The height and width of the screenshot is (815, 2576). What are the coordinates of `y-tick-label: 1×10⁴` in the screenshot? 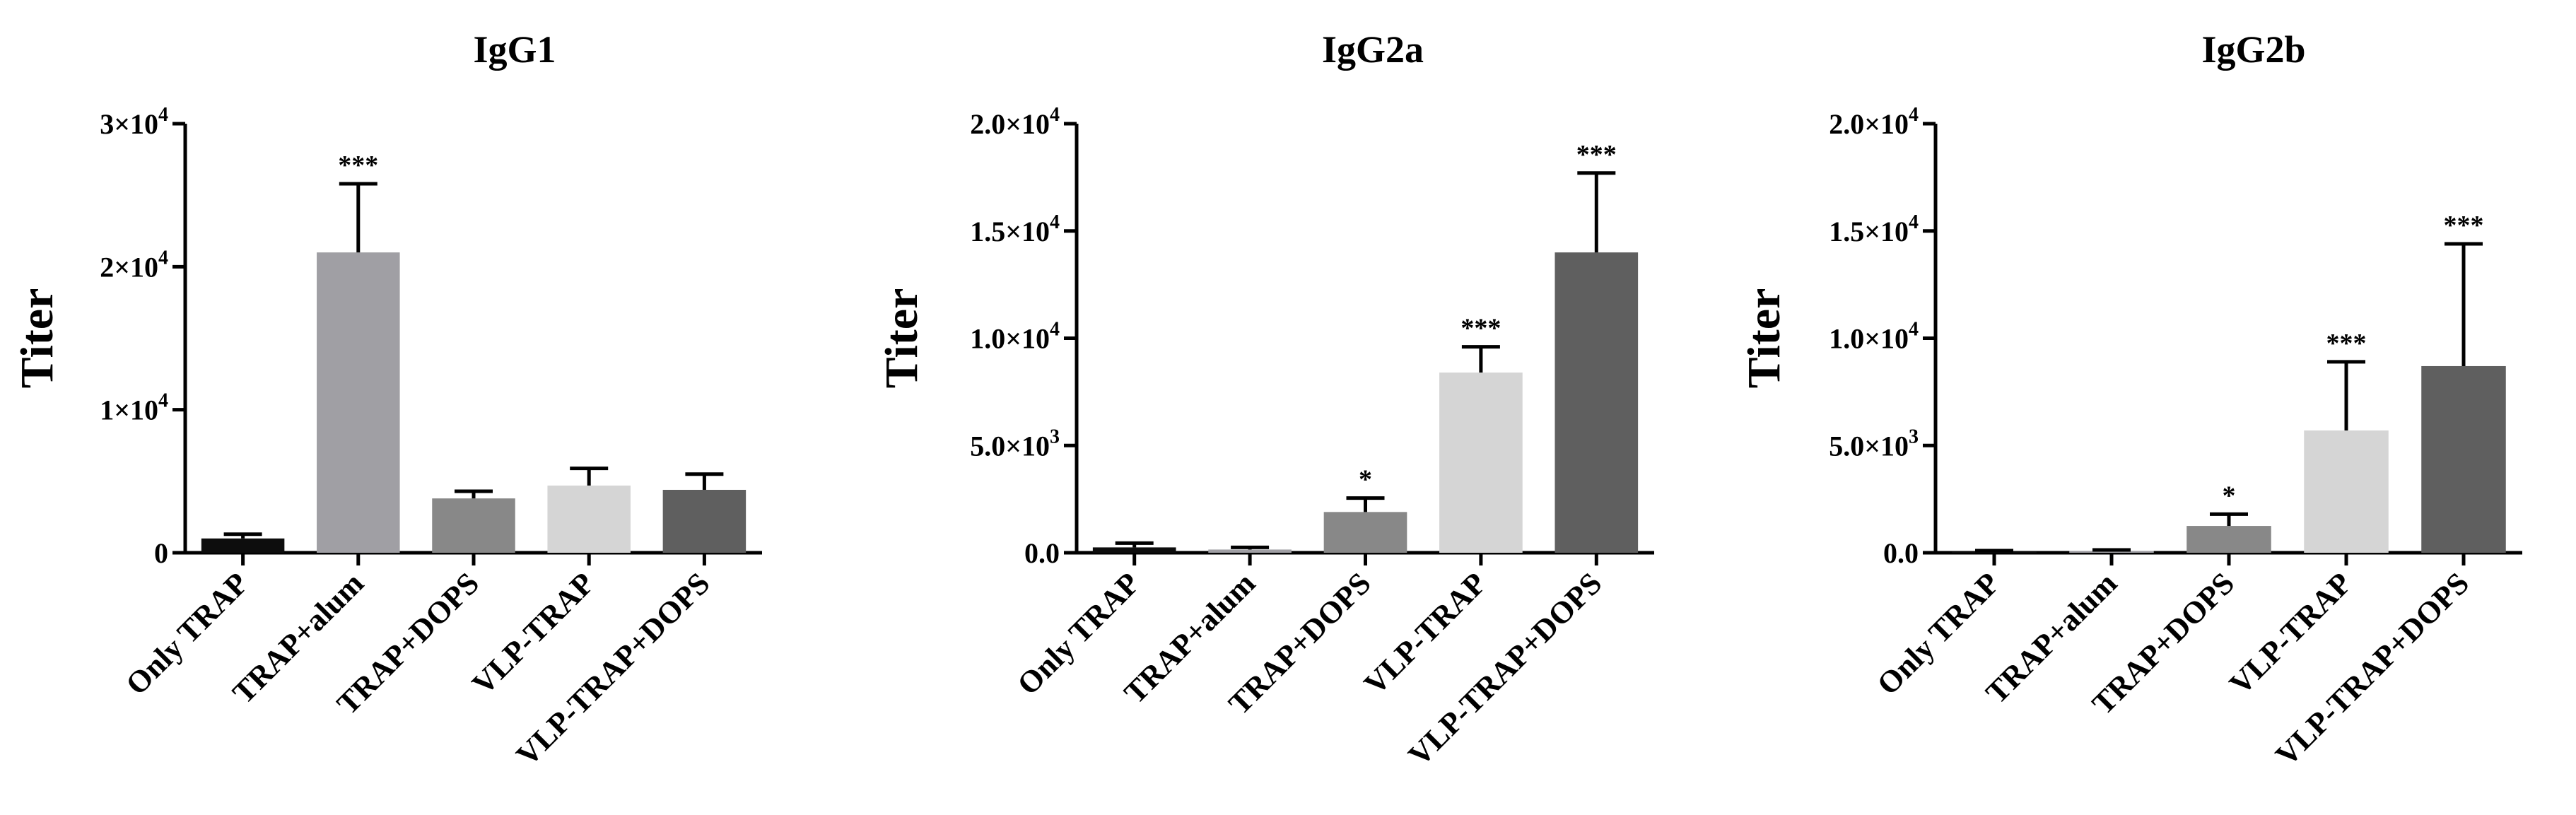 It's located at (134, 408).